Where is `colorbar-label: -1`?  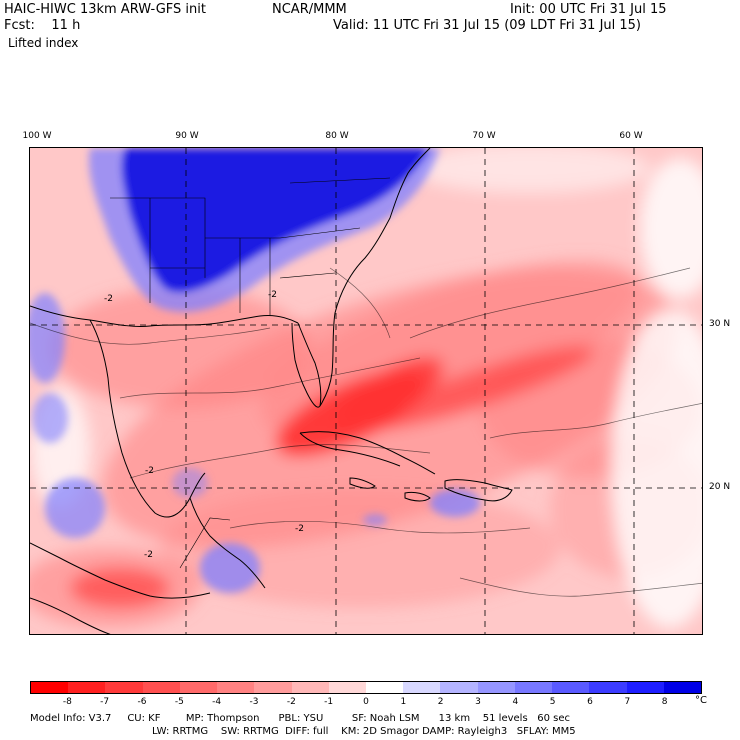
colorbar-label: -1 is located at coordinates (329, 702).